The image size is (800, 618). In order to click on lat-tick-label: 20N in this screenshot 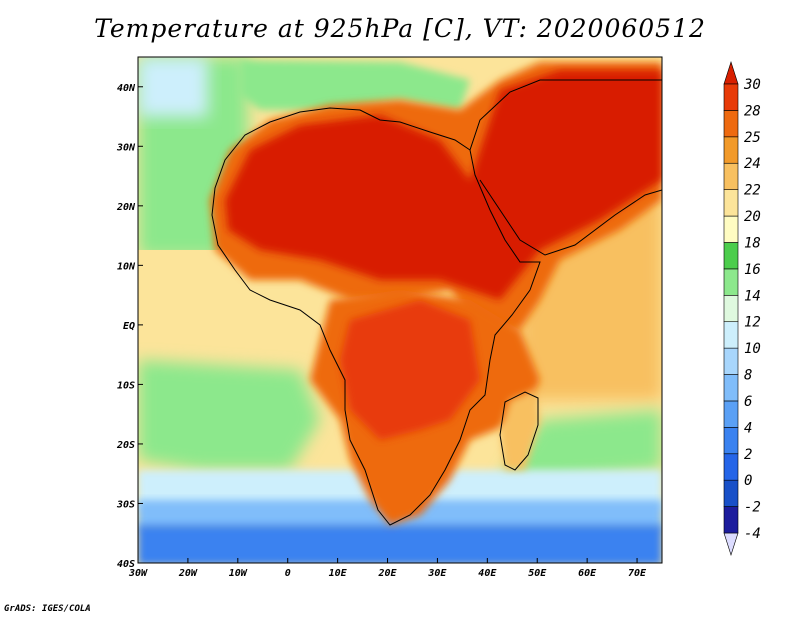, I will do `click(126, 207)`.